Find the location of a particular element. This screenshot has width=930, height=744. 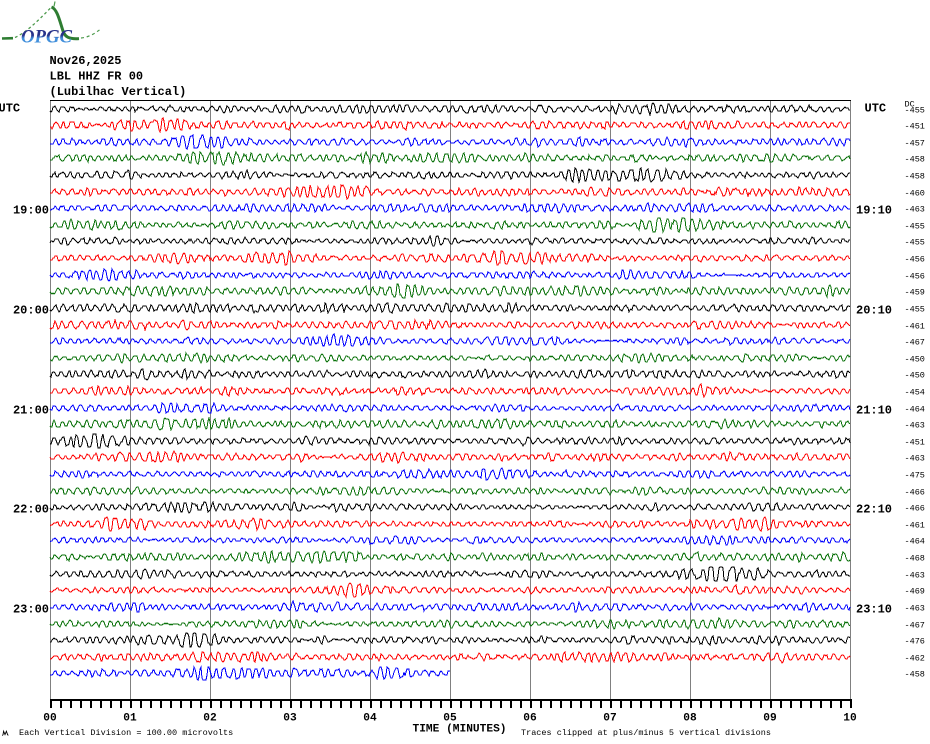

svg-text: 07 is located at coordinates (609, 719).